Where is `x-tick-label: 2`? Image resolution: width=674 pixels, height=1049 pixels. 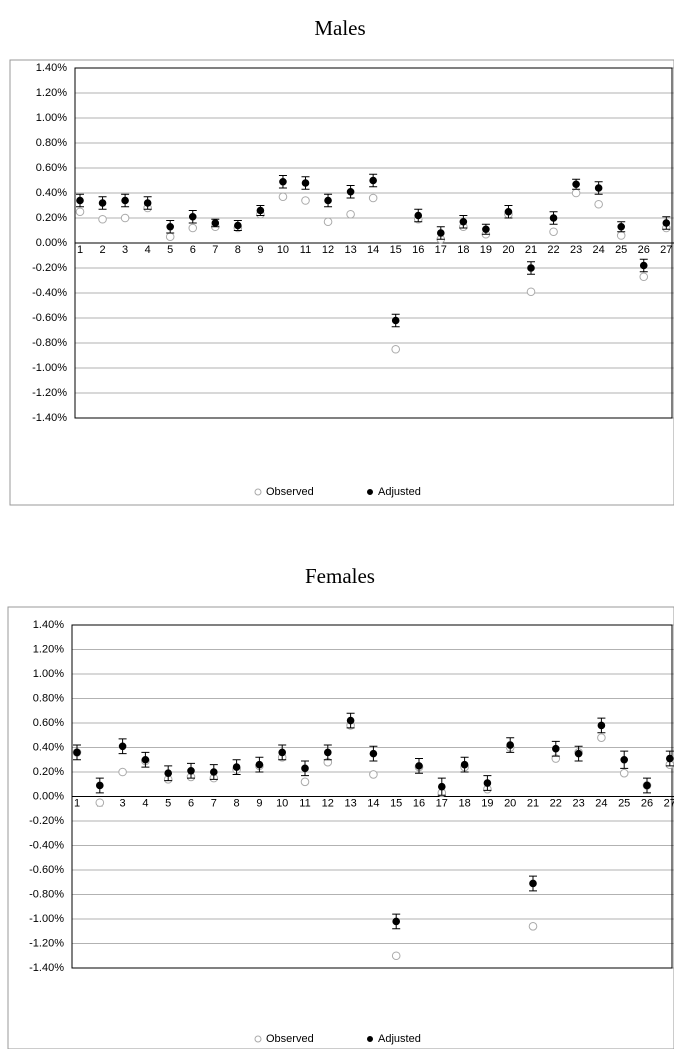 x-tick-label: 2 is located at coordinates (102, 250).